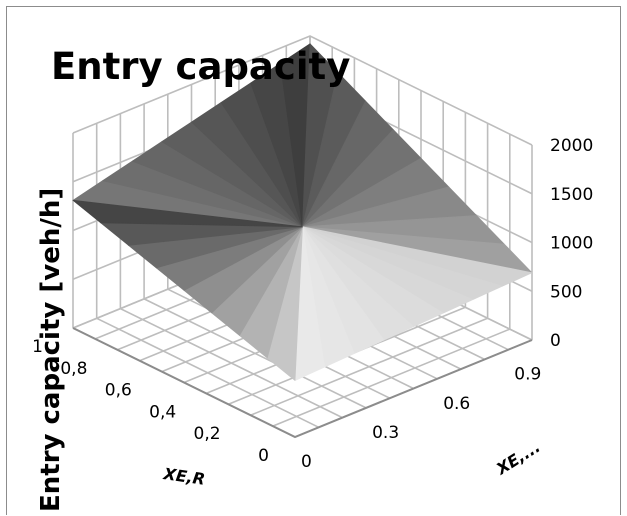 Image resolution: width=627 pixels, height=516 pixels. Describe the element at coordinates (571, 244) in the screenshot. I see `z-tick-label: 1000` at that location.